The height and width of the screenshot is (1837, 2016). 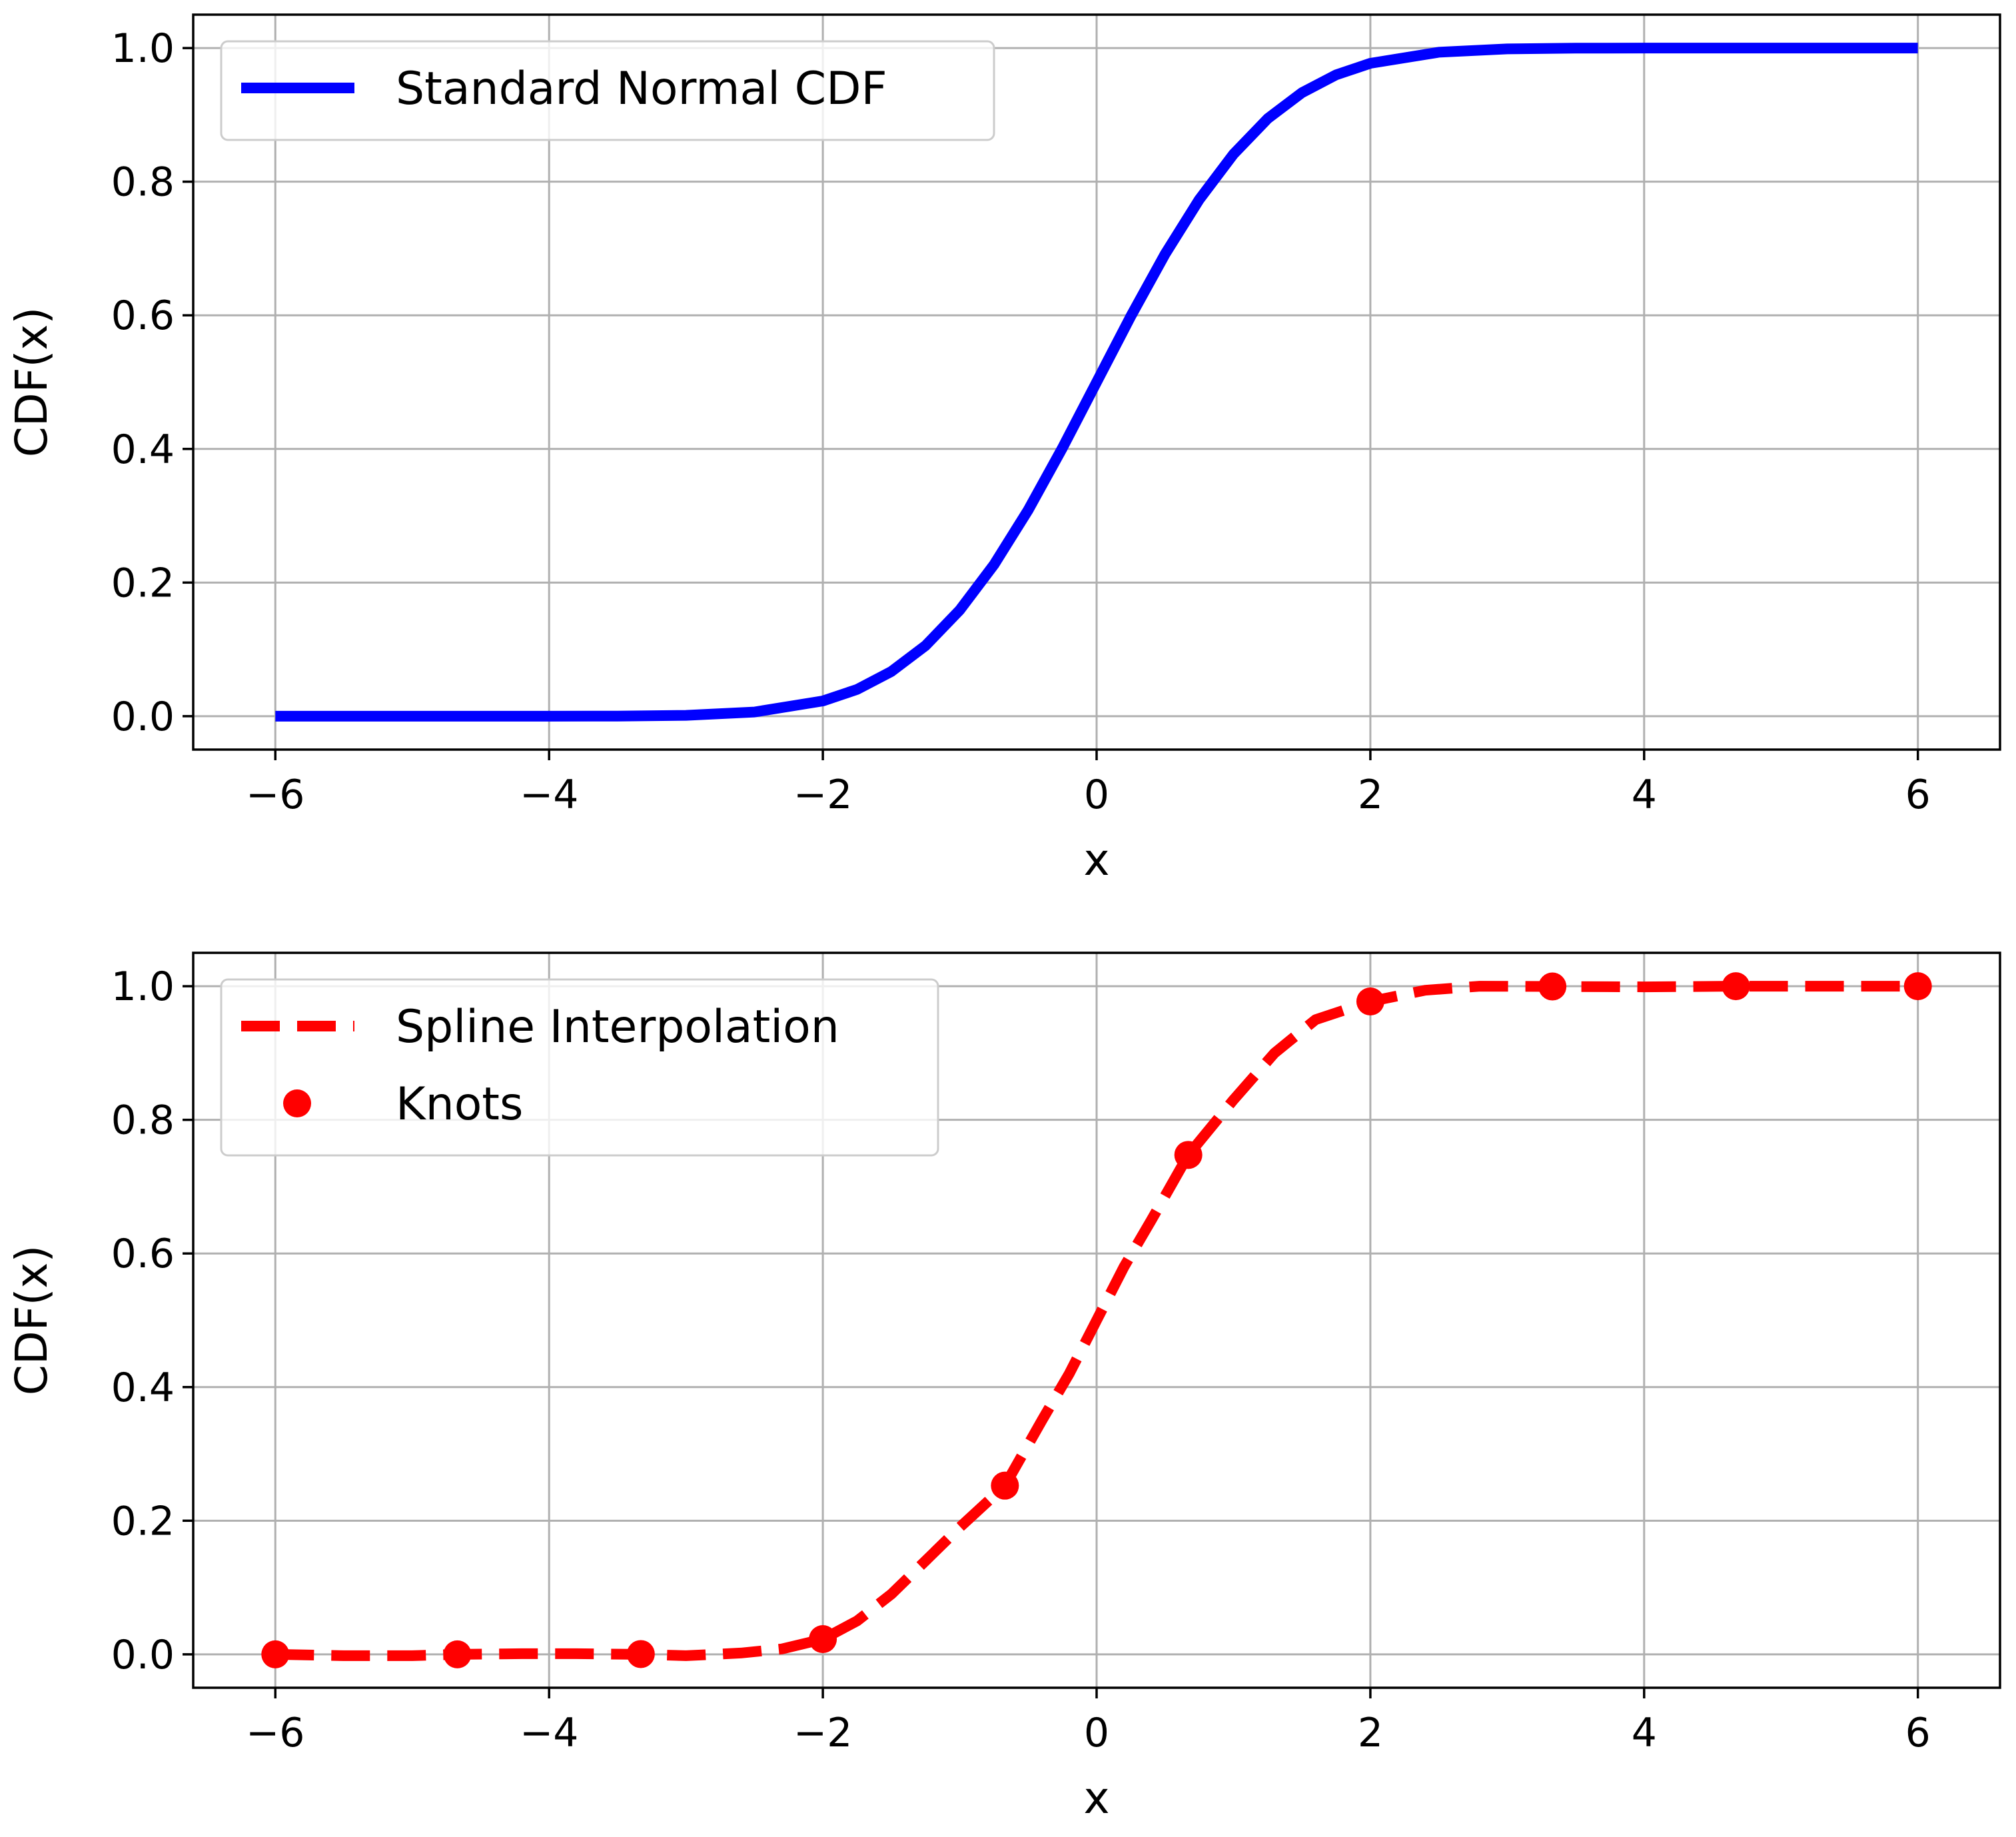 I want to click on legend-label: Spline Interpolation, so click(x=617, y=1027).